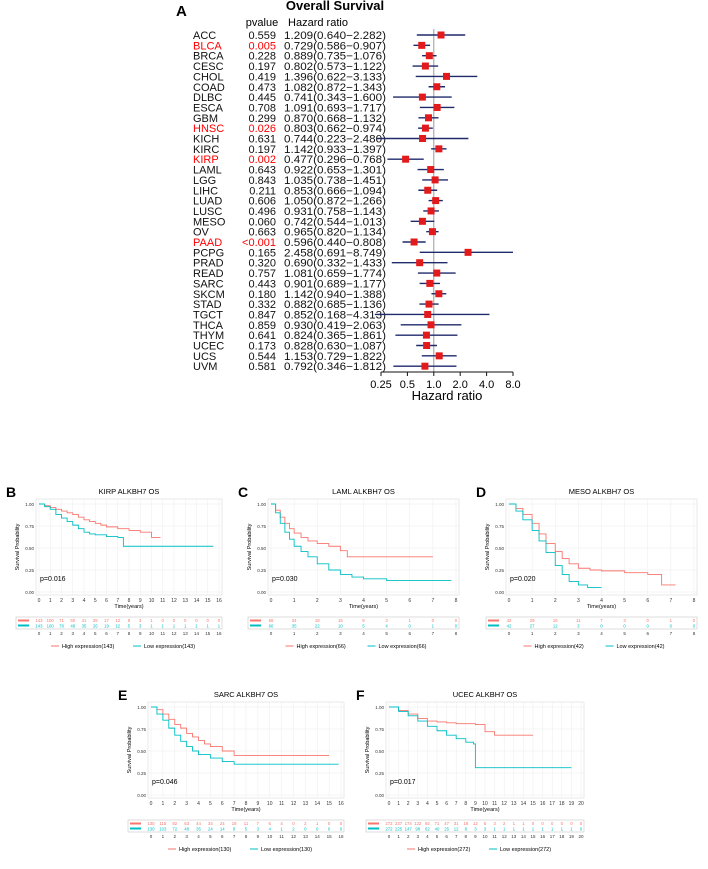 The height and width of the screenshot is (869, 708). What do you see at coordinates (197, 601) in the screenshot?
I see `km-x-tick-label: 14` at bounding box center [197, 601].